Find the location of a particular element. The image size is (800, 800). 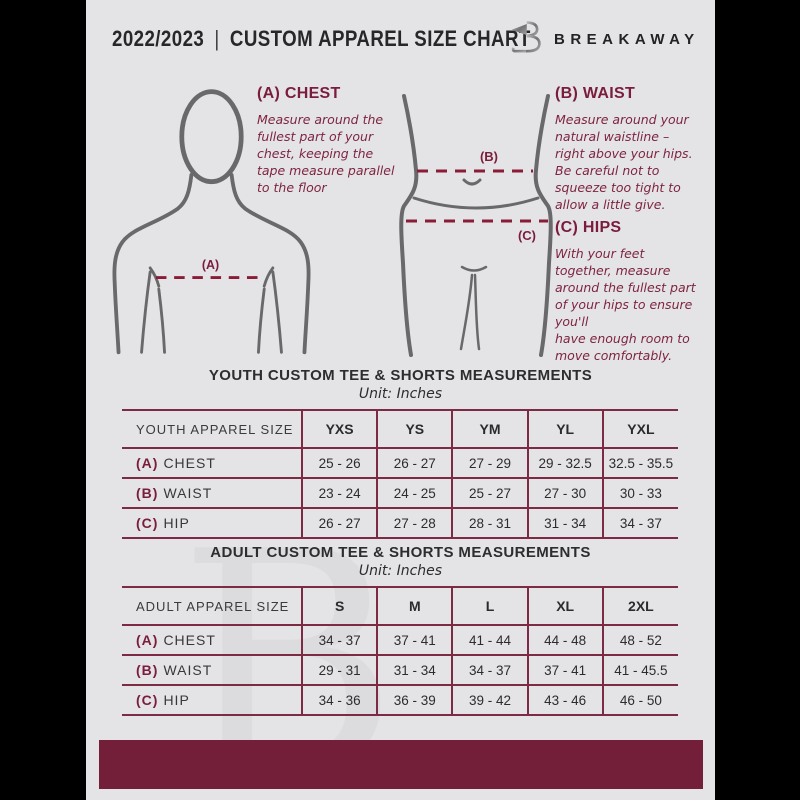

size-col-yxs: YXS is located at coordinates (339, 429).